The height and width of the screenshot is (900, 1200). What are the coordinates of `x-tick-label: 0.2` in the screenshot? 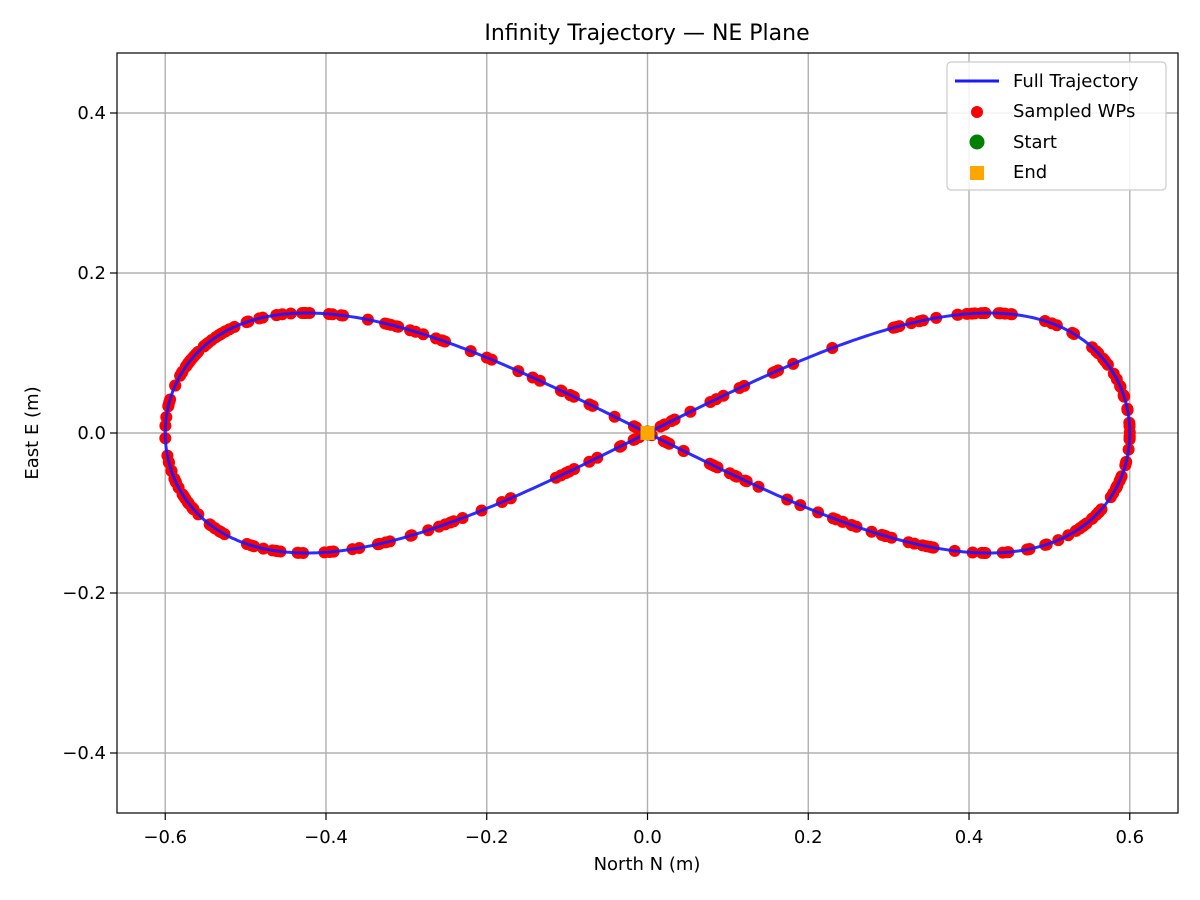 It's located at (808, 837).